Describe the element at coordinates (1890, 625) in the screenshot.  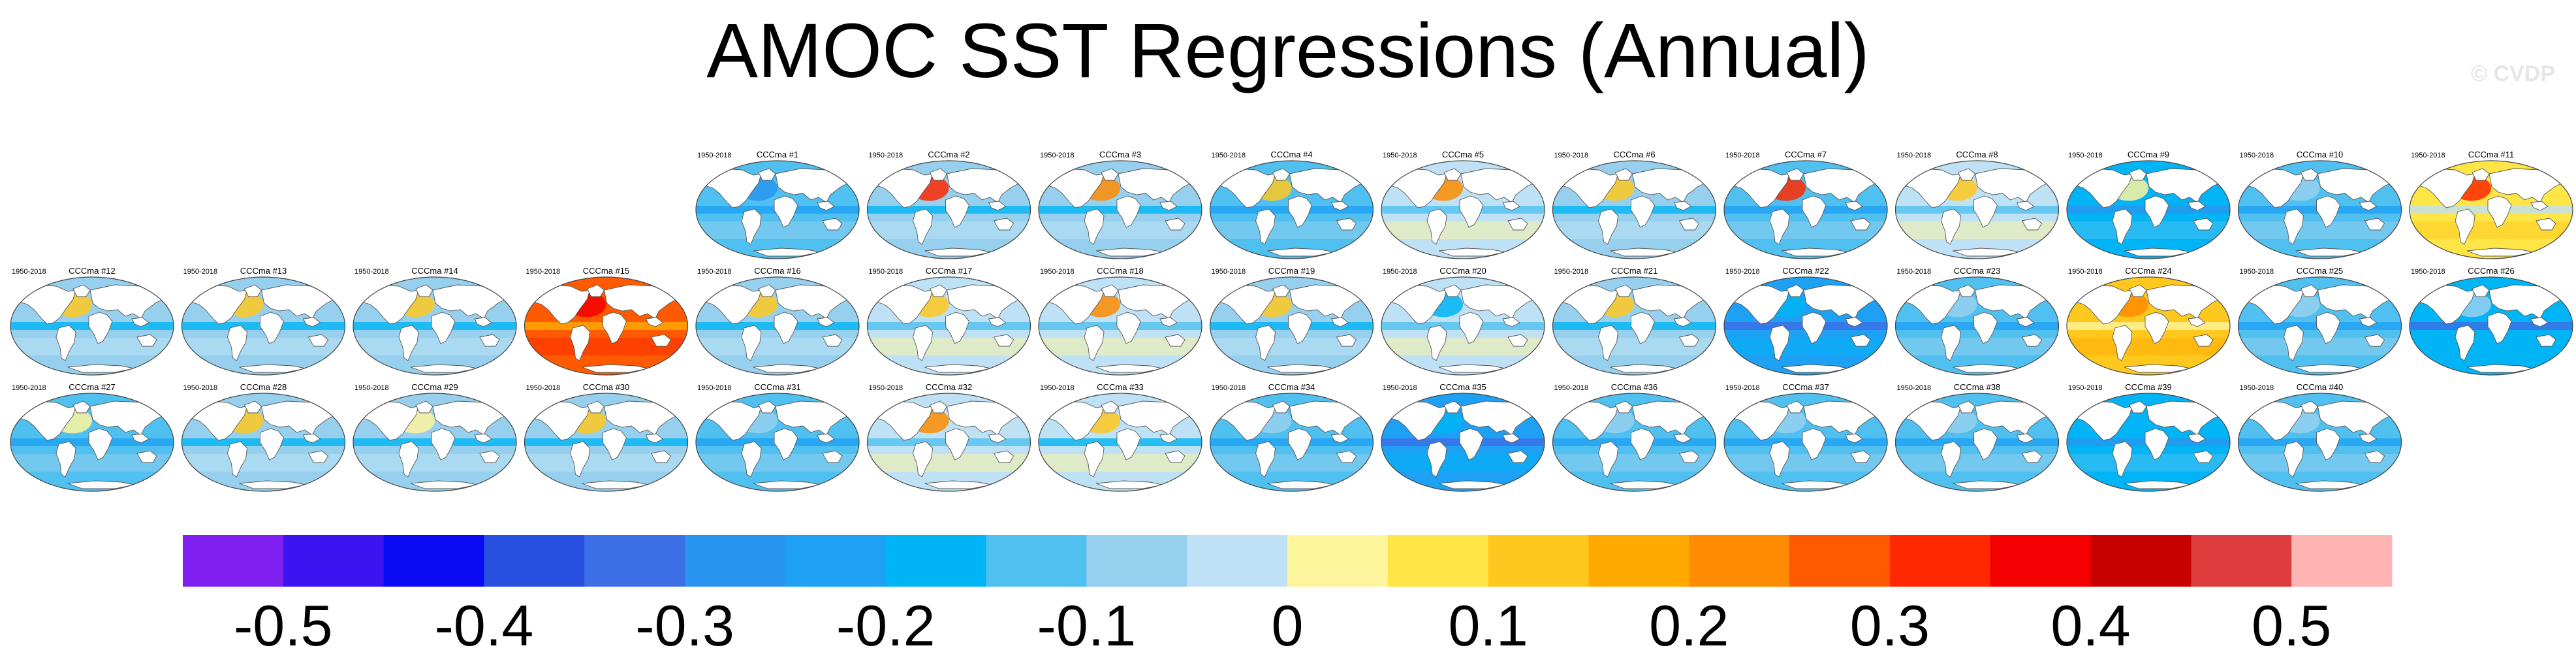
I see `colorbar-tick-label: 0.3` at that location.